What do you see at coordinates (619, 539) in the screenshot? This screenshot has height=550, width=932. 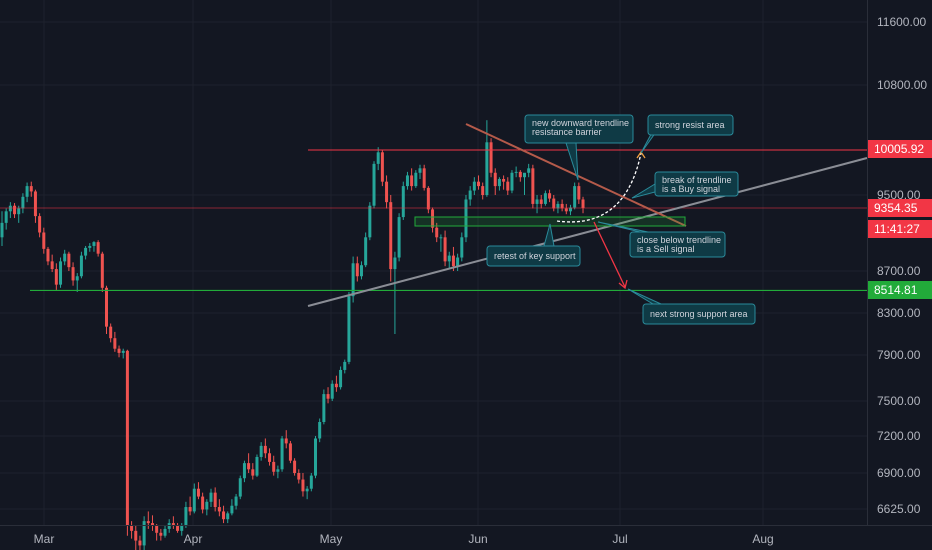 I see `time-tick-label: Jul` at bounding box center [619, 539].